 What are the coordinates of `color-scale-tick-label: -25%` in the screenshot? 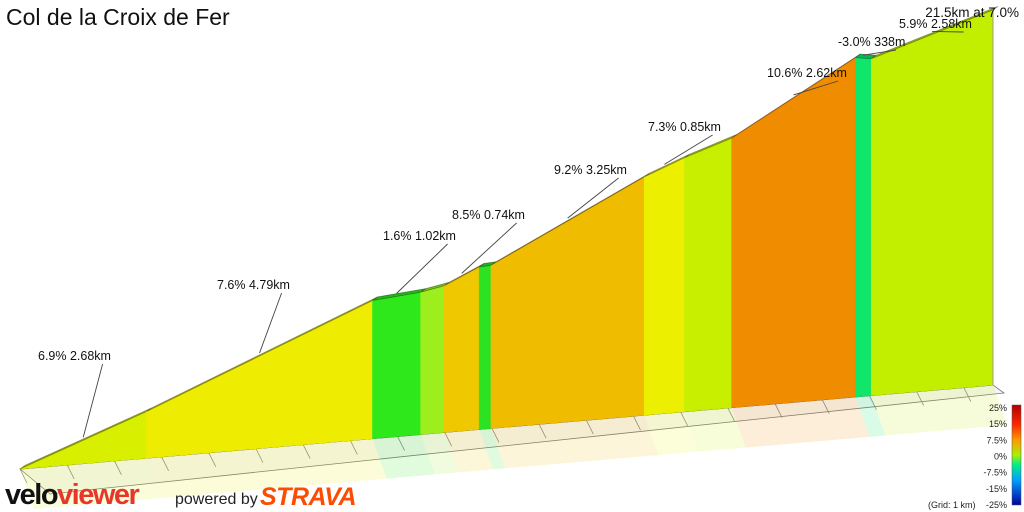 It's located at (996, 505).